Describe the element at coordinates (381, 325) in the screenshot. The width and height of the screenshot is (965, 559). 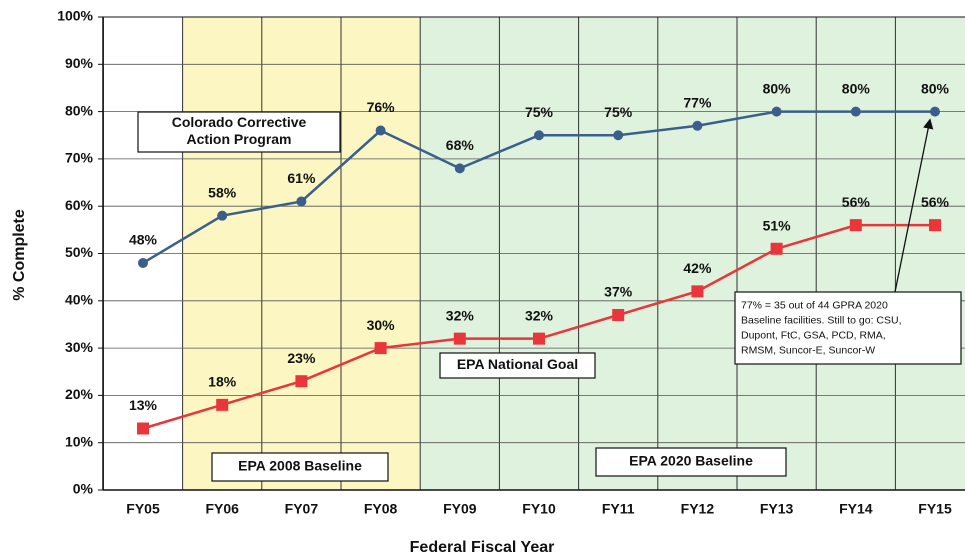
I see `data-label: 30%` at that location.